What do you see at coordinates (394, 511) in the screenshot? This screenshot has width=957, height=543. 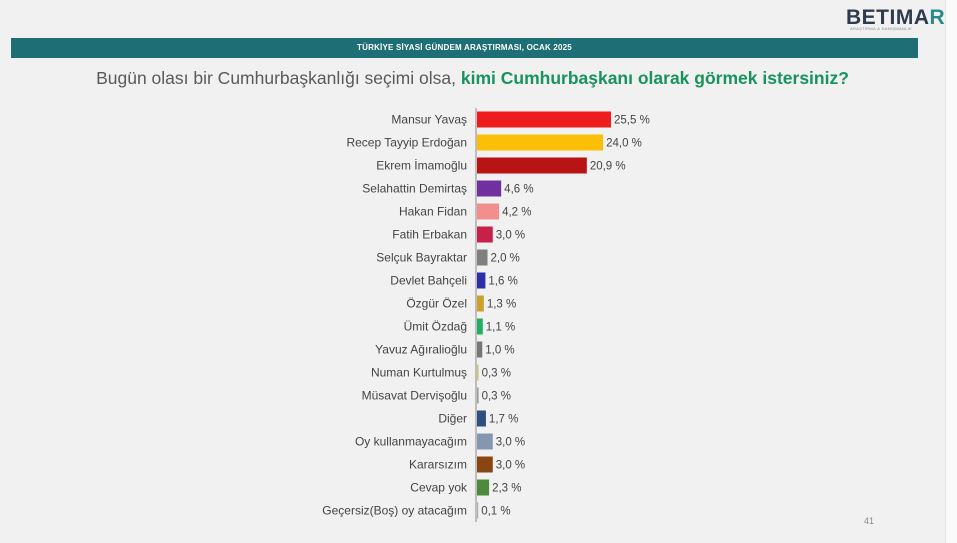 I see `category-label: Geçersiz(Boş) oy atacağım` at bounding box center [394, 511].